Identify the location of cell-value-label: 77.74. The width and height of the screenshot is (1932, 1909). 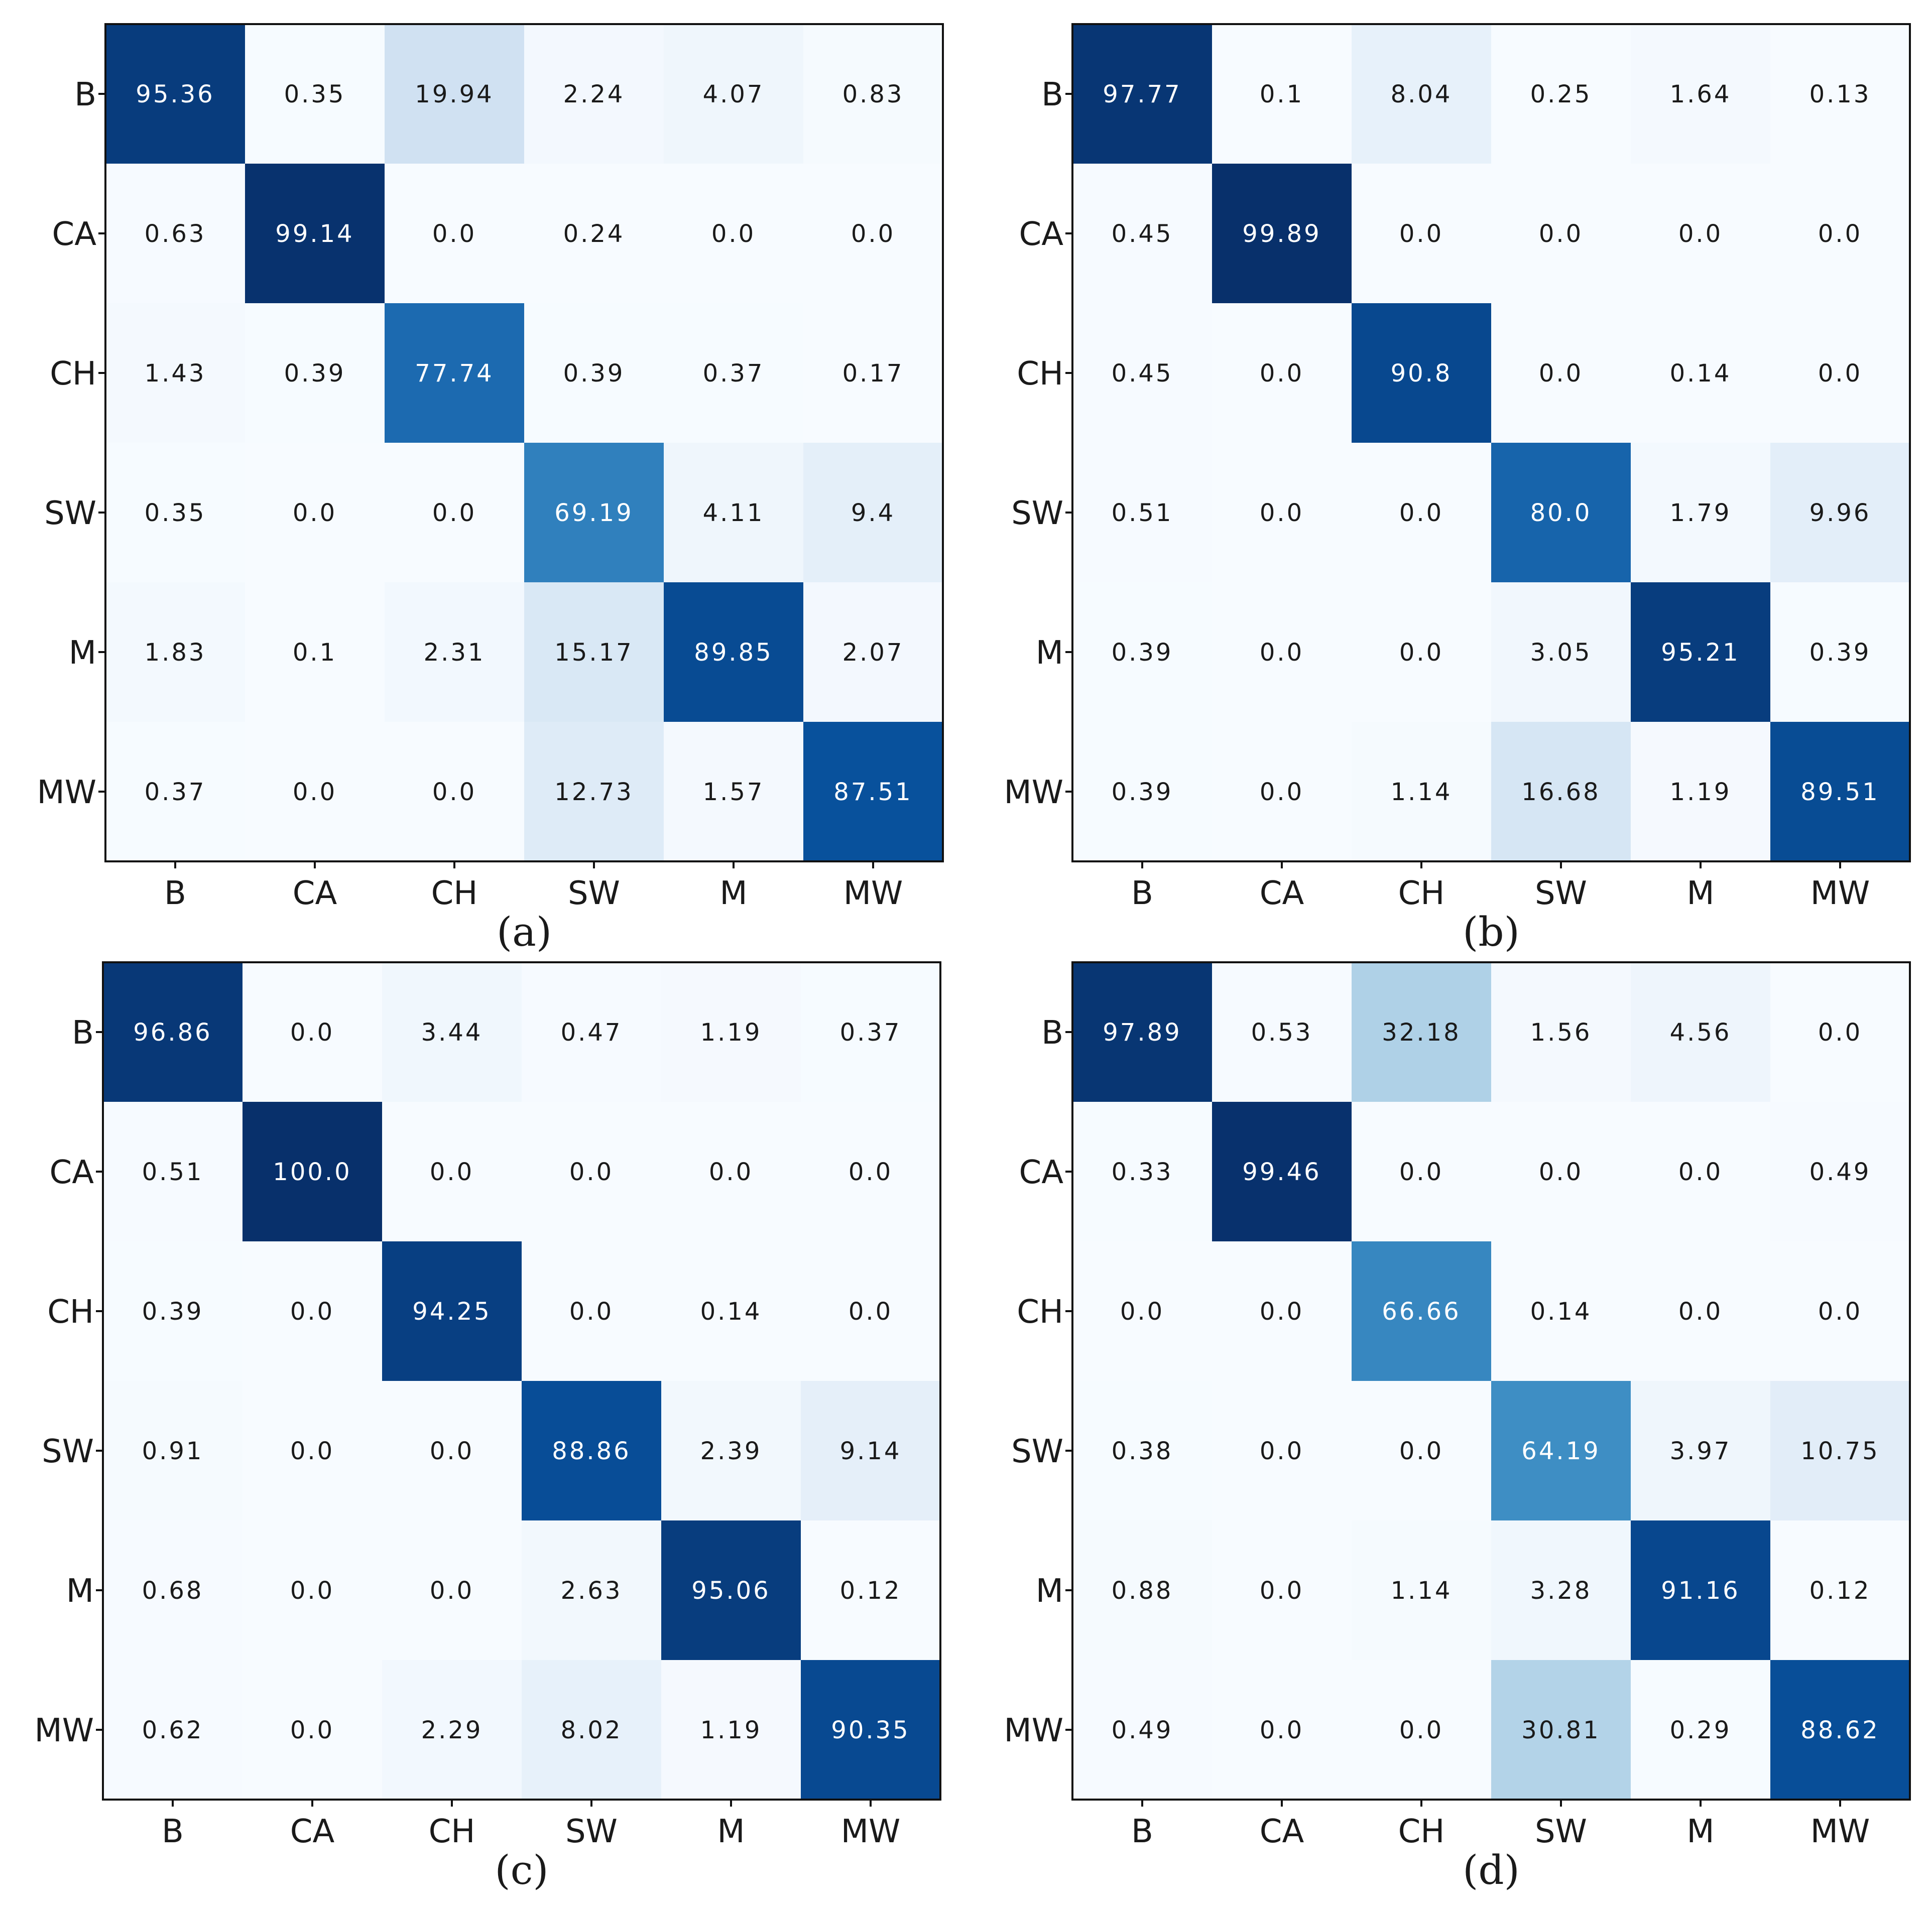
(454, 373).